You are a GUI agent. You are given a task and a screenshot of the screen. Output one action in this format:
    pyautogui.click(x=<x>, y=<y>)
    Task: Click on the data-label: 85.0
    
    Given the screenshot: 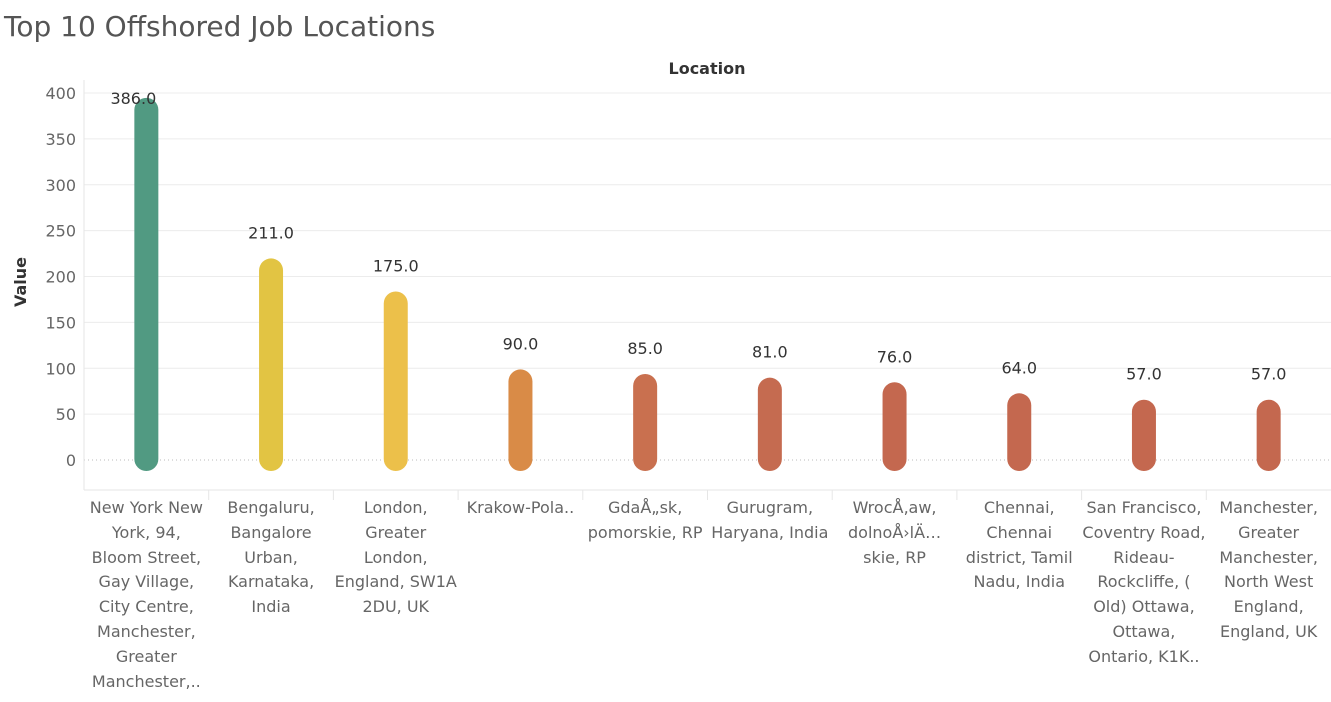 What is the action you would take?
    pyautogui.click(x=645, y=348)
    